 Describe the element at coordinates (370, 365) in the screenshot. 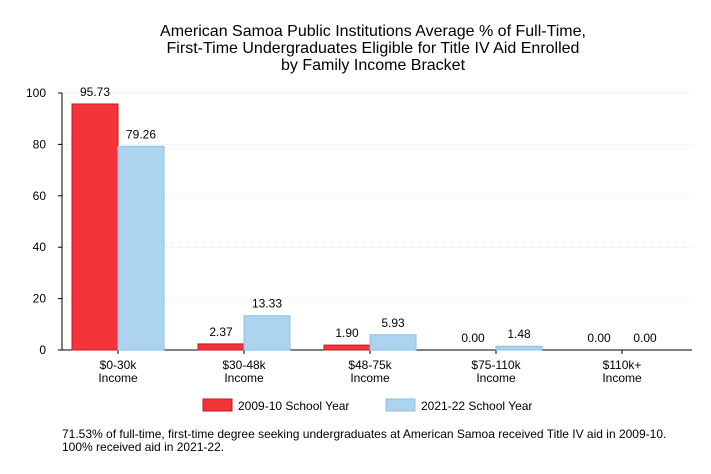

I see `x-tick-label: $48-75k` at that location.